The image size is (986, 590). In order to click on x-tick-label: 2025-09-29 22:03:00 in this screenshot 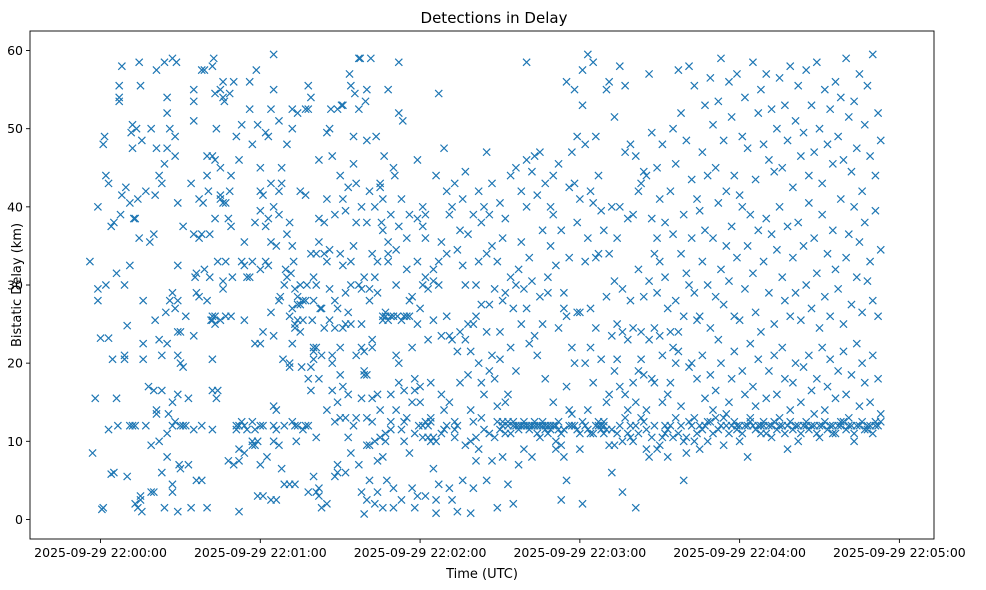, I will do `click(579, 552)`.